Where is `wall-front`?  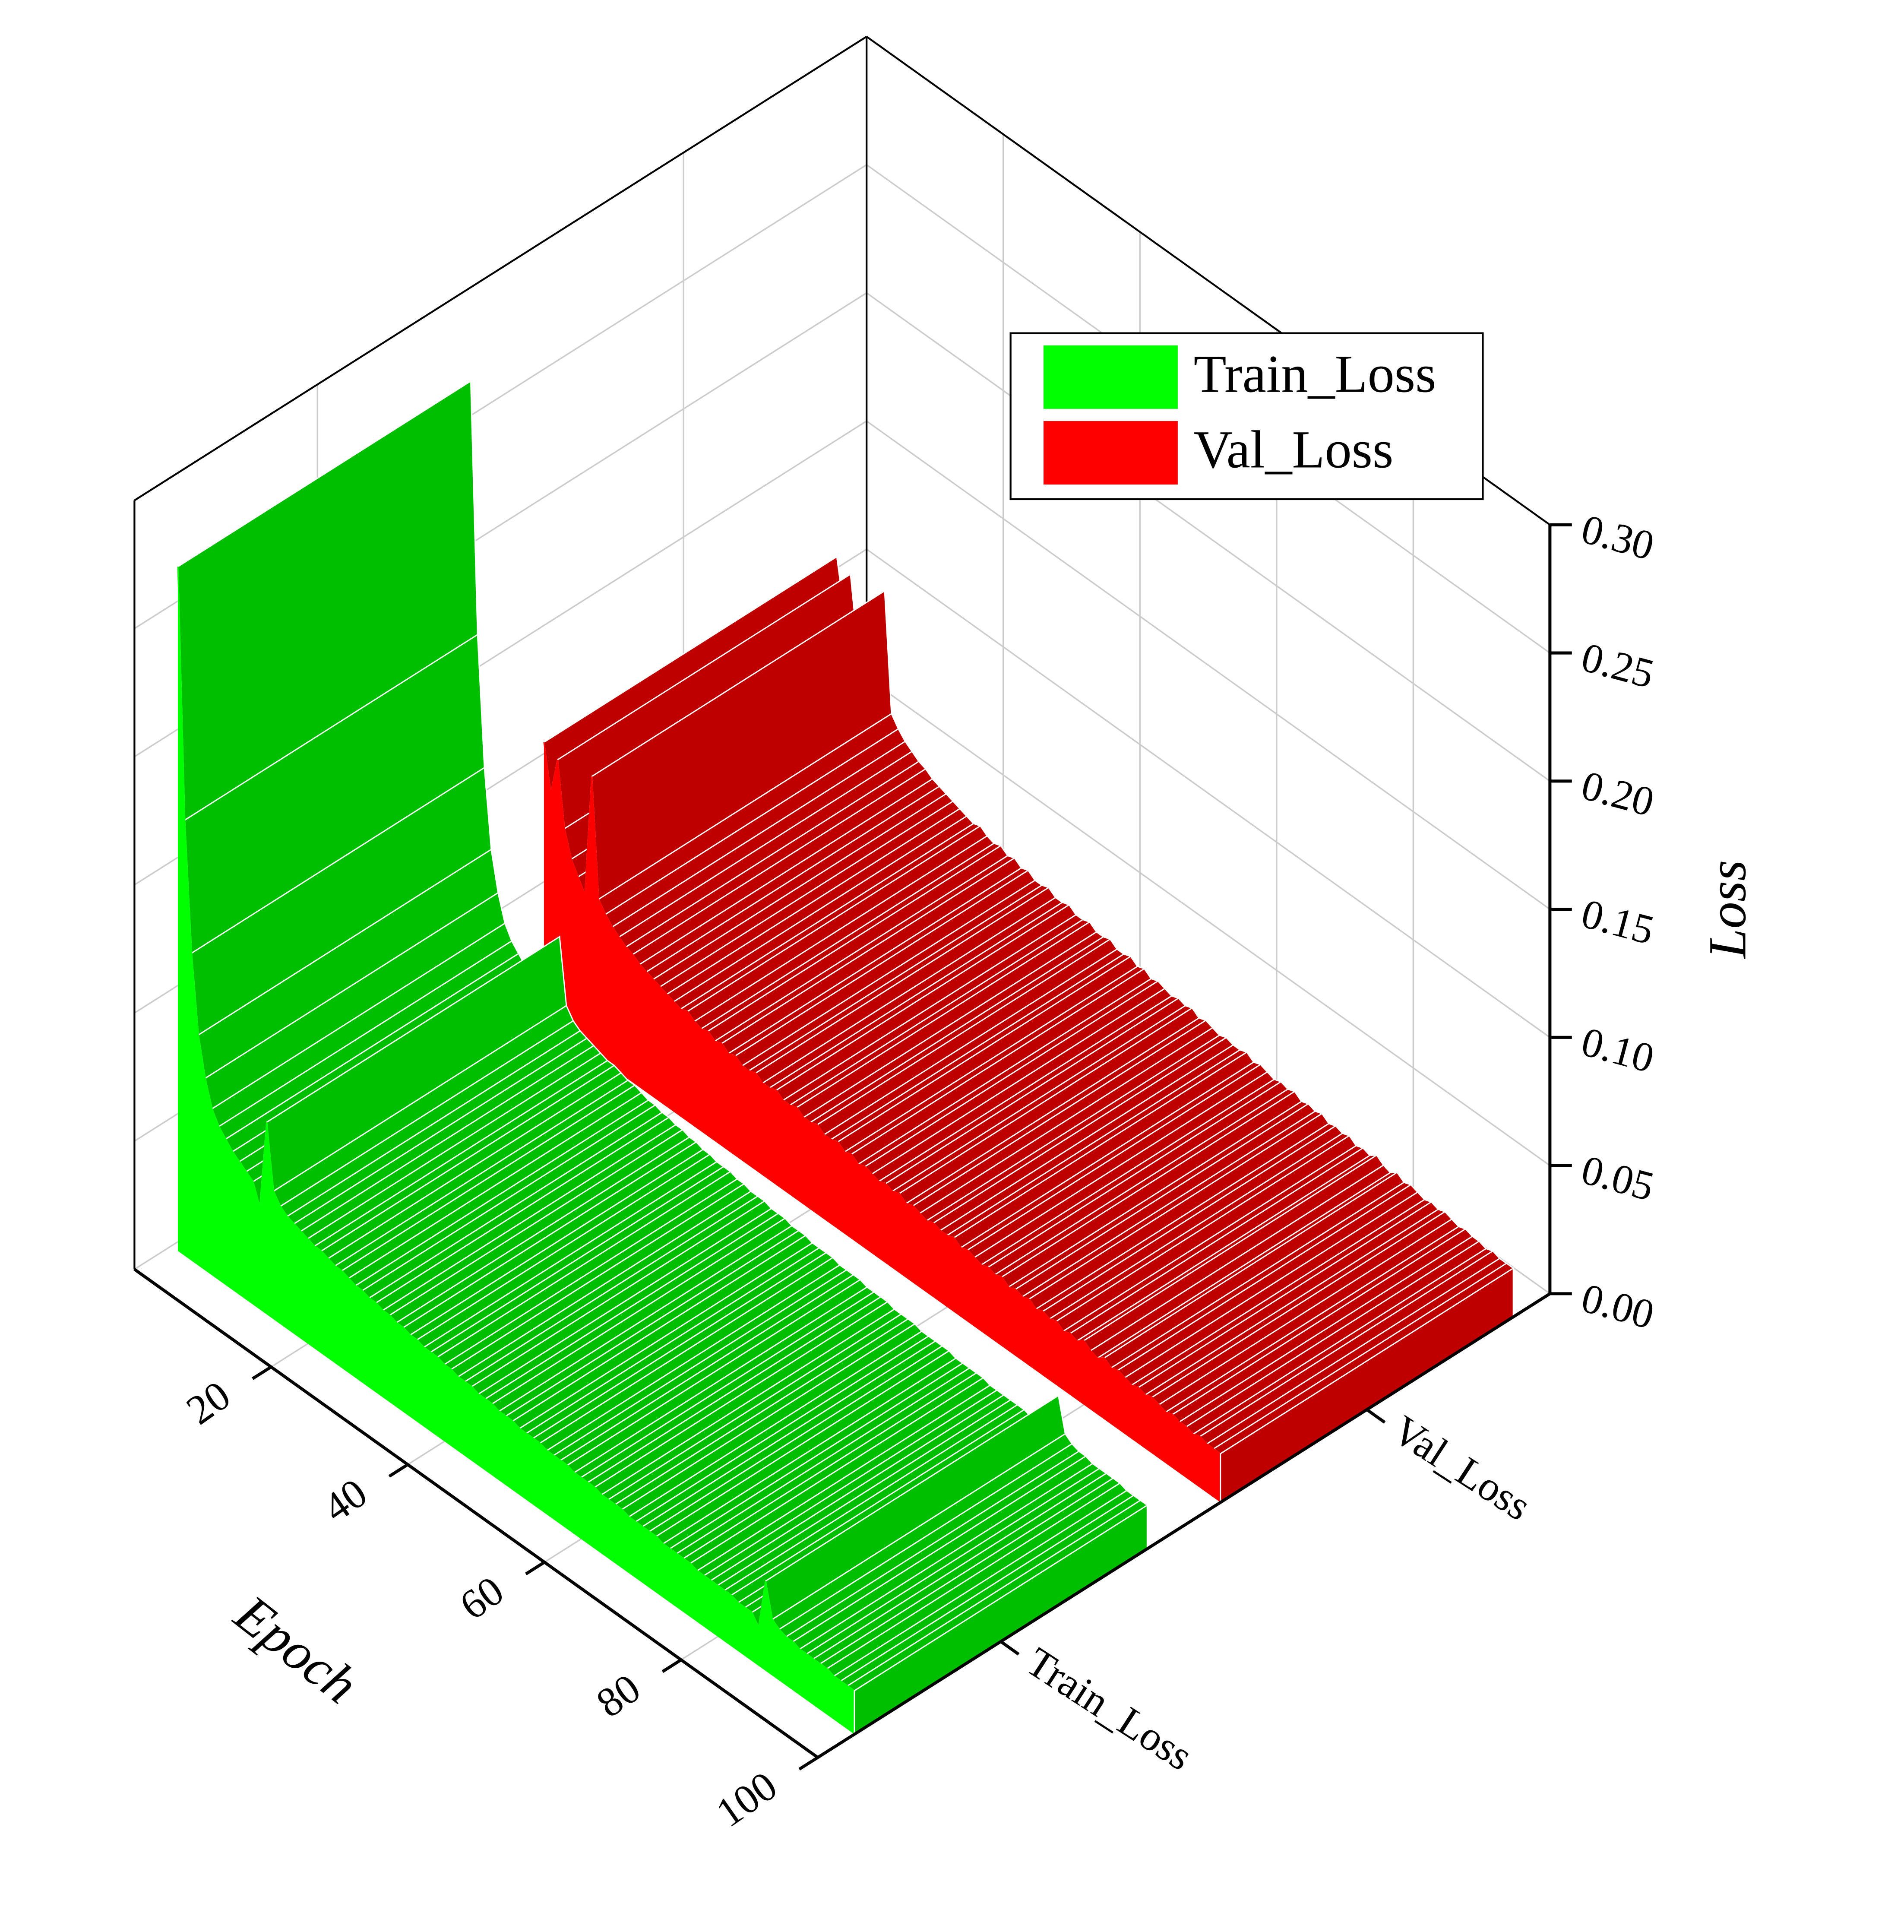
wall-front is located at coordinates (883, 1122).